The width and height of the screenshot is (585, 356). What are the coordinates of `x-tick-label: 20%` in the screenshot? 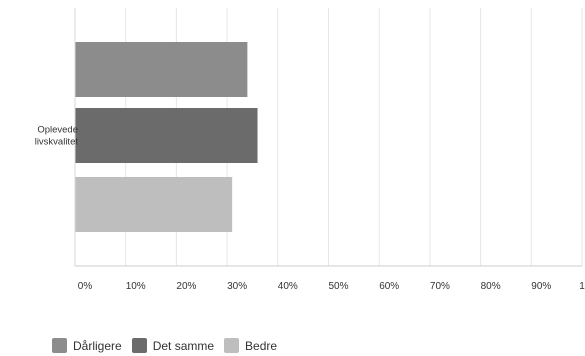 It's located at (186, 286).